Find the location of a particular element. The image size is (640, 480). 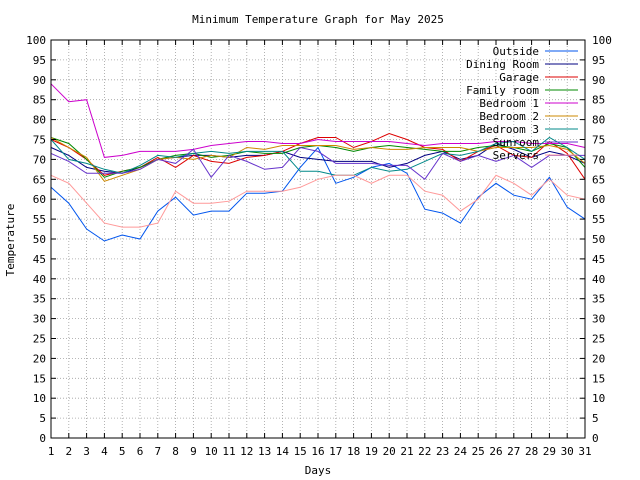

x-tick-label: 29 is located at coordinates (549, 451).